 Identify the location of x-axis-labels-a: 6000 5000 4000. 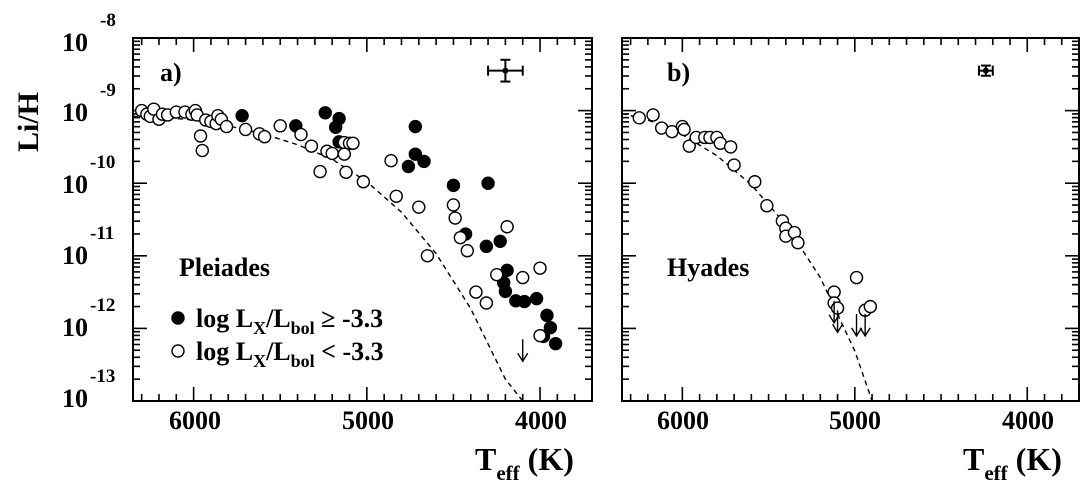
(368, 420).